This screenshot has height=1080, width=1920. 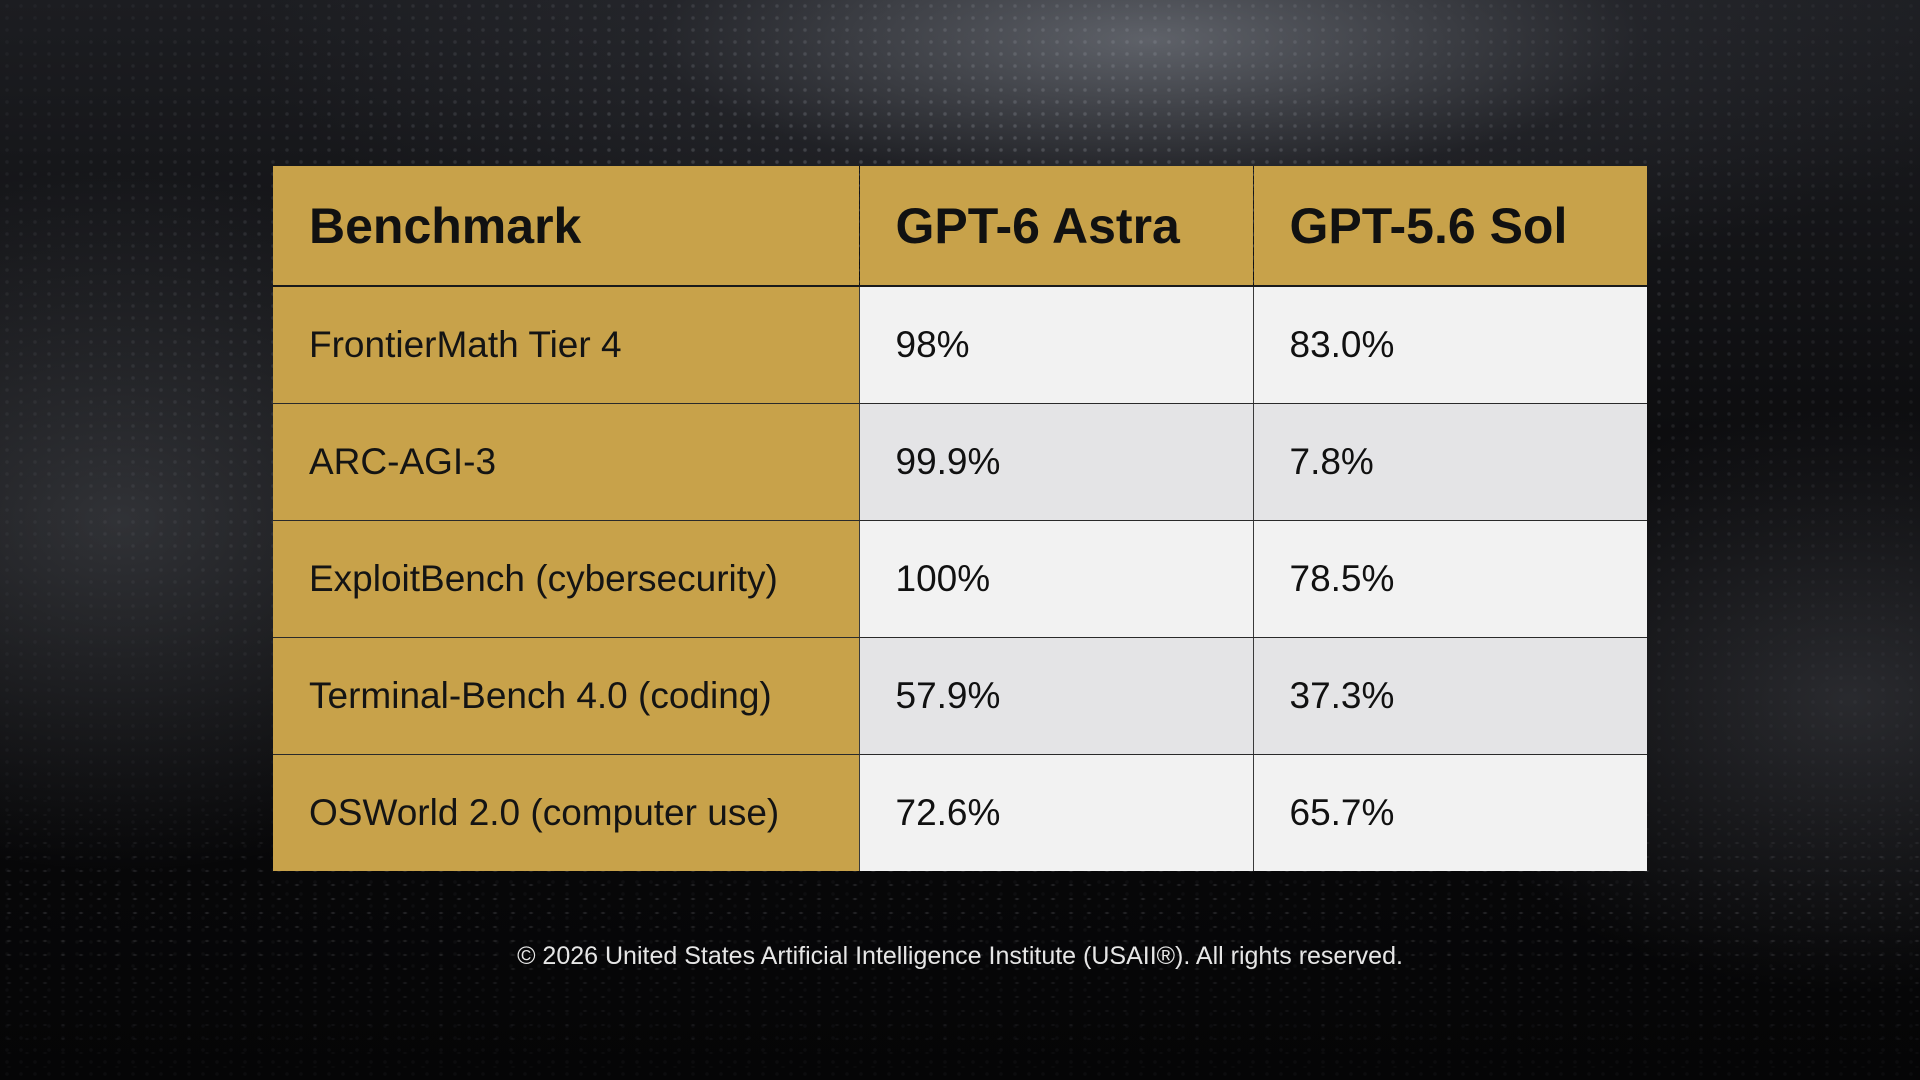 I want to click on table-header: Benchmark GPT-6 Astra GPT-5.6 Sol, so click(x=960, y=226).